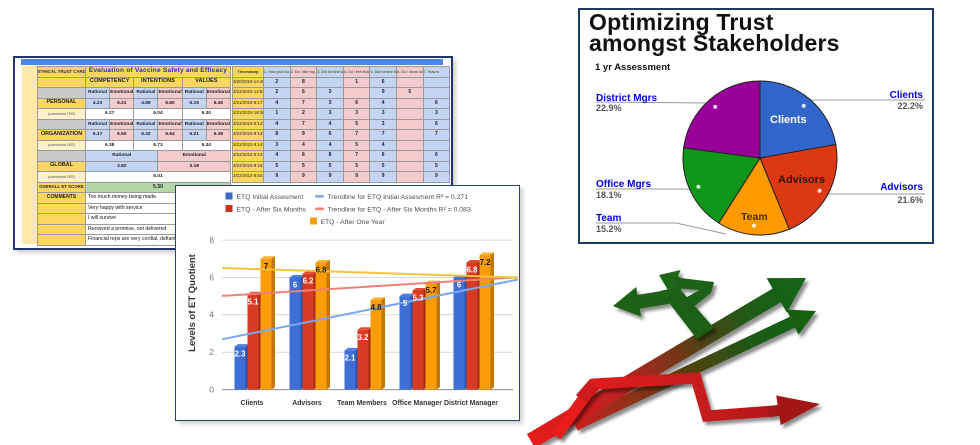  I want to click on svg-text: 5.1, so click(254, 301).